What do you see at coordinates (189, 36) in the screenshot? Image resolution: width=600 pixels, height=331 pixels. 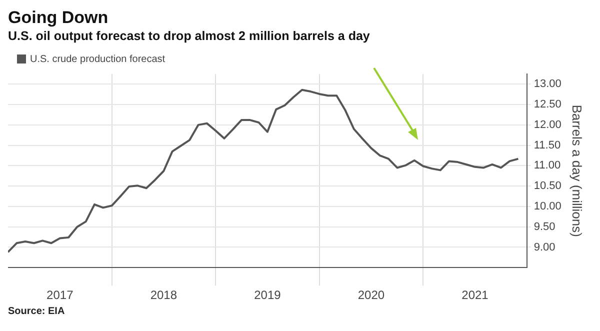 I see `chart-subtitle: U.S. oil output forecast to drop almost 2 million barrels a day` at bounding box center [189, 36].